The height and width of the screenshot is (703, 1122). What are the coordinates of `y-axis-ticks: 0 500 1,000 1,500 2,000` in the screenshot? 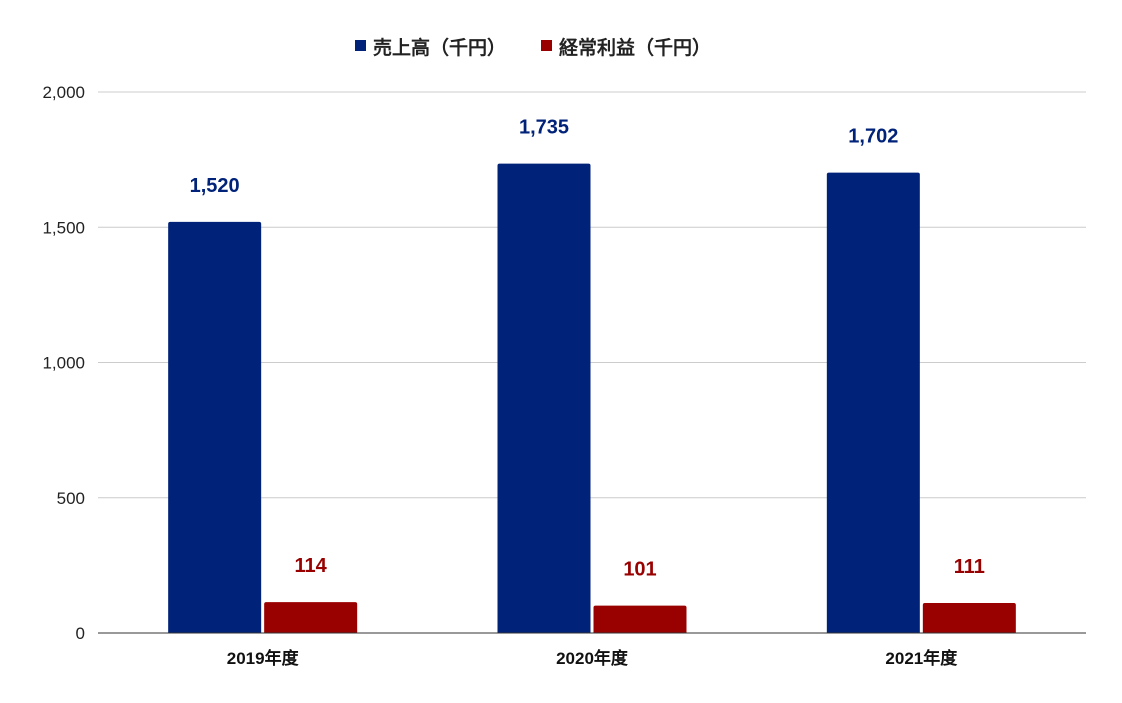 It's located at (63, 363).